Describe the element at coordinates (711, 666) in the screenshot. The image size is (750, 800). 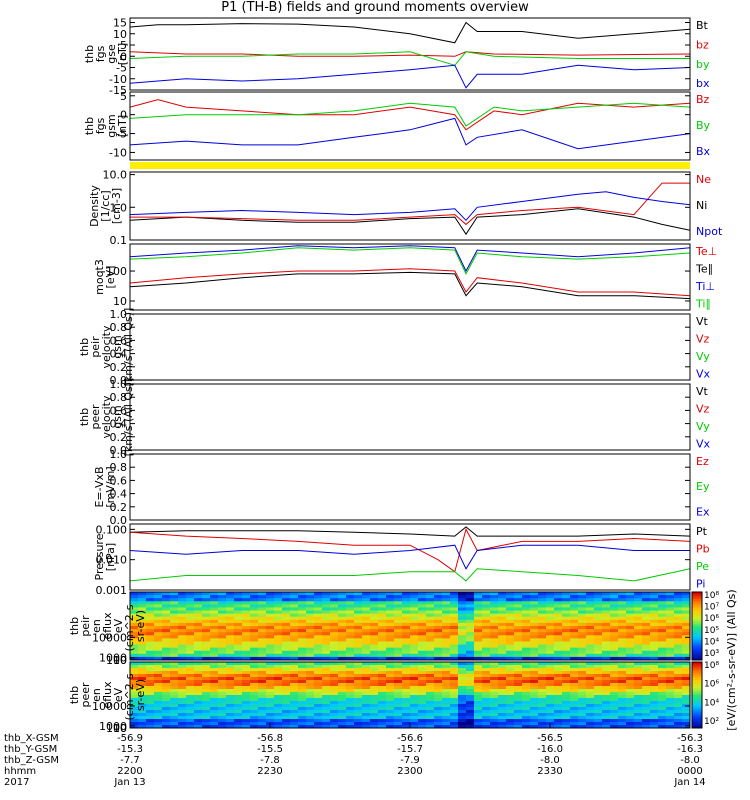
I see `colorbar-tick-label: 10⁸` at that location.